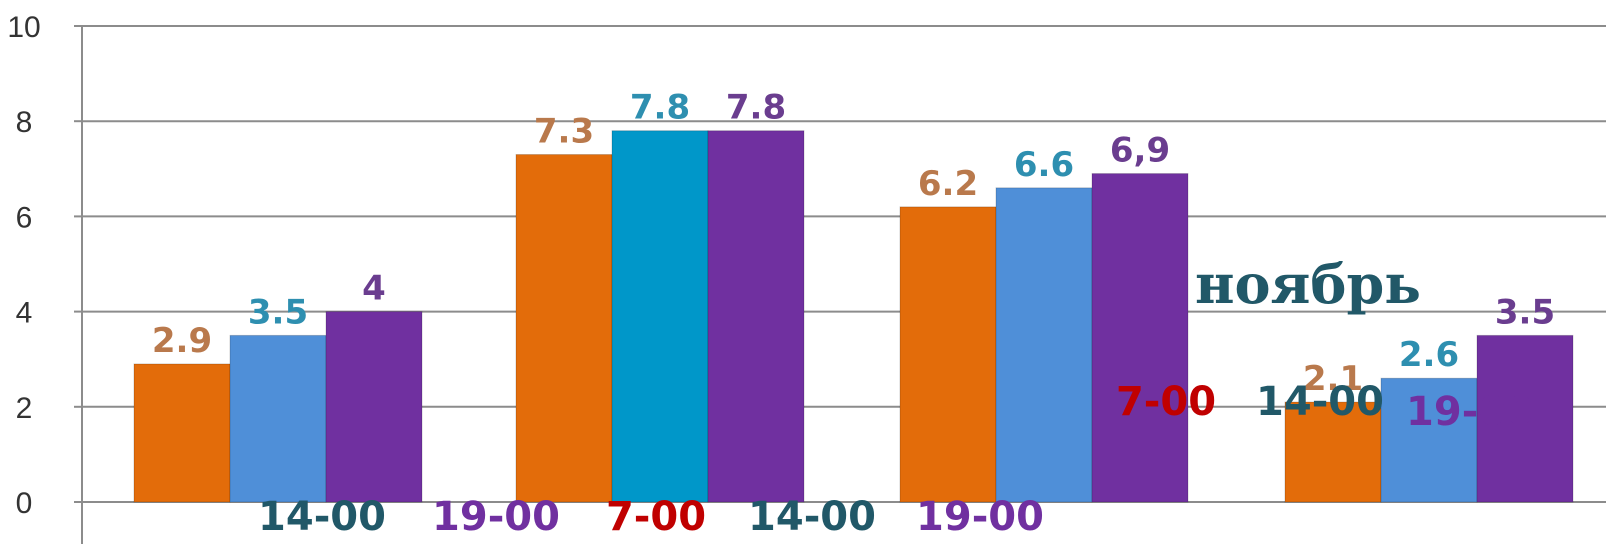 This screenshot has height=544, width=1606. I want to click on y-tick-label: 6, so click(24, 217).